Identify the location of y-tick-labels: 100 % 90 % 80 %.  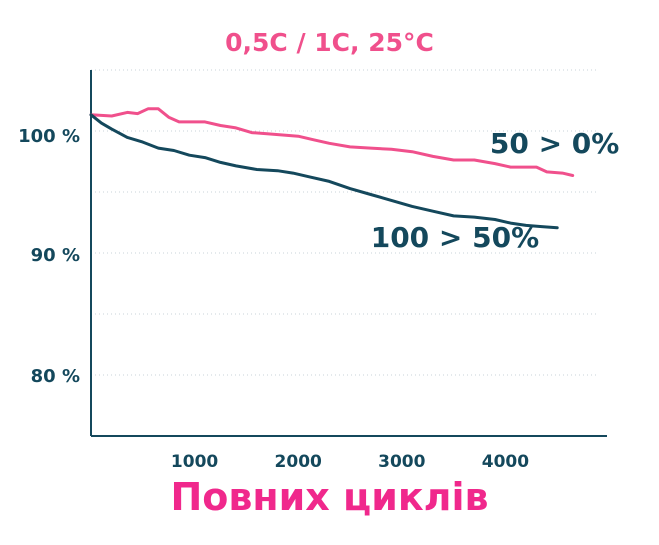
(49, 256).